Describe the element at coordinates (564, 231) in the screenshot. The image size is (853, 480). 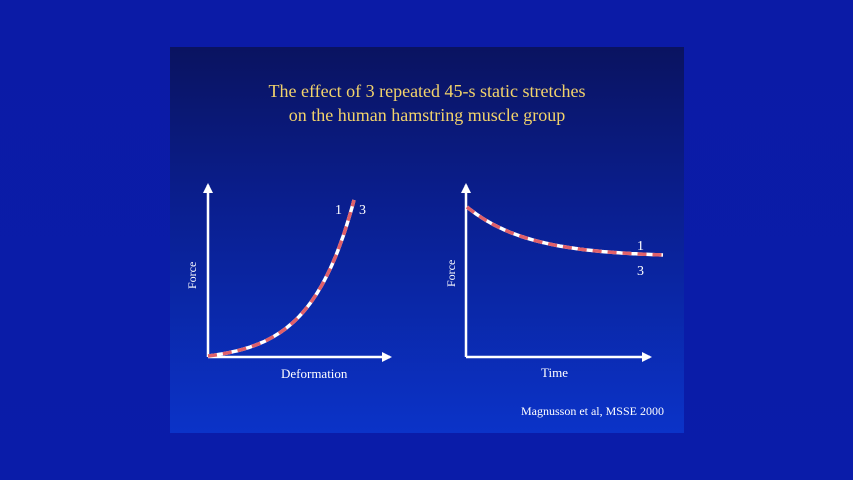
I see `chart-time-series-3-curve` at that location.